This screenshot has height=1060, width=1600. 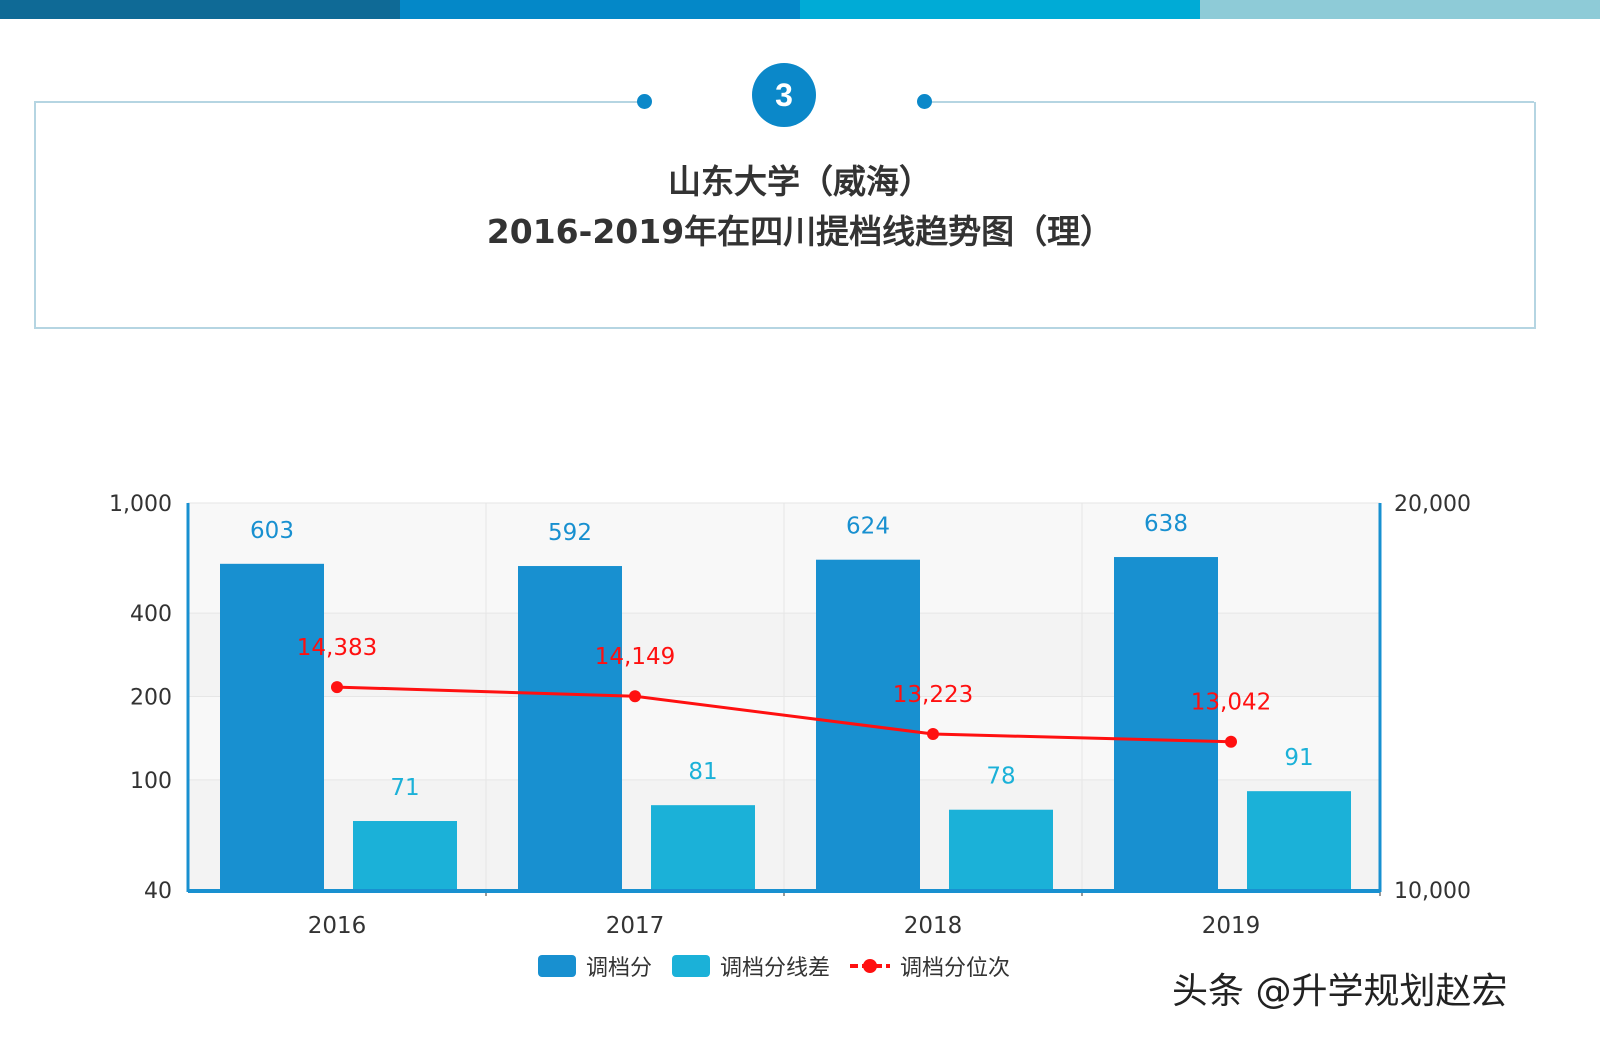 I want to click on data-label-rank: 14,149, so click(x=635, y=657).